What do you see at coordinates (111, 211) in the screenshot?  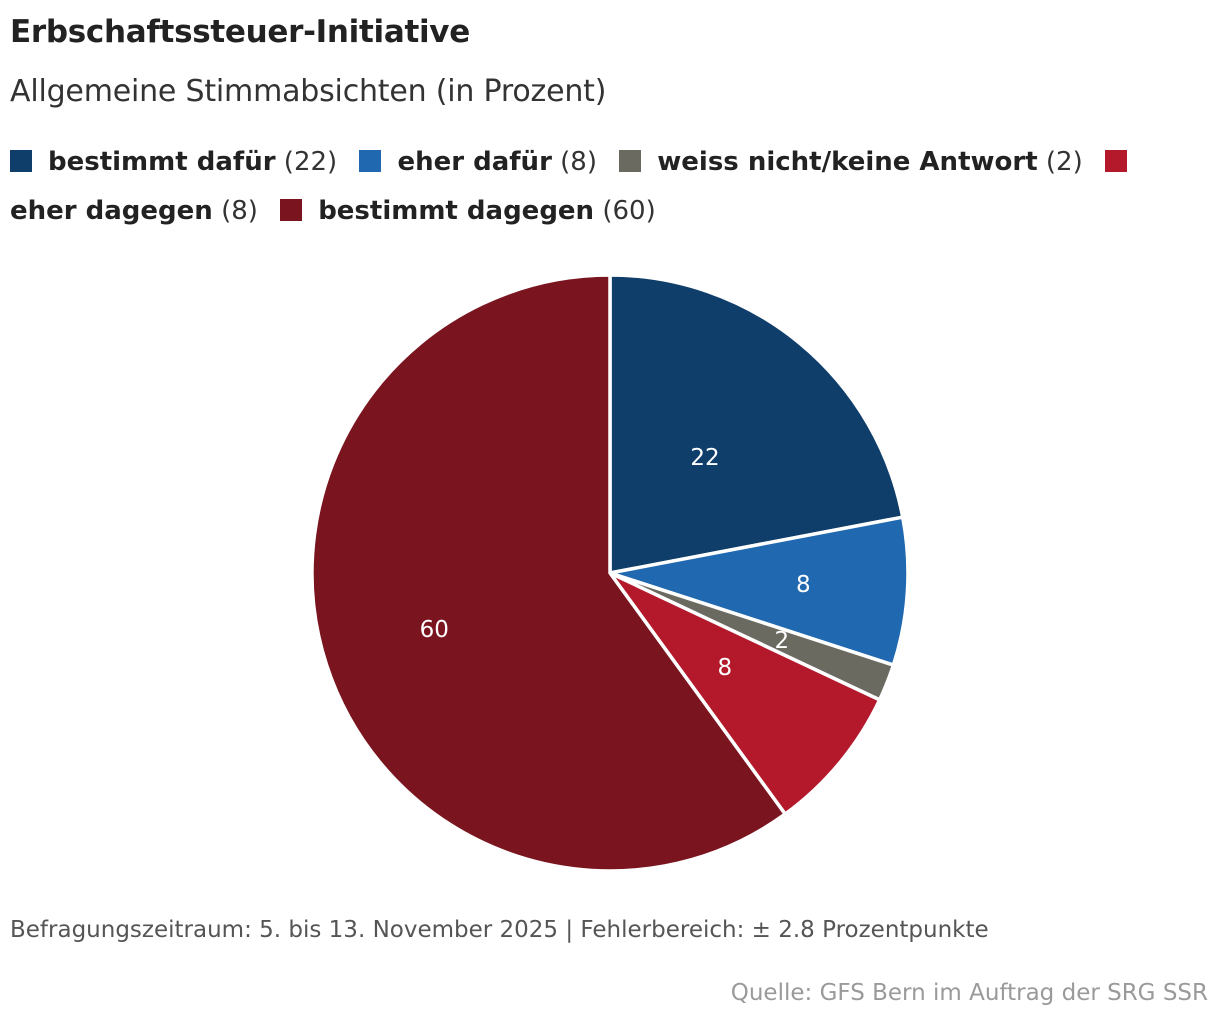 I see `legend-label: eher dagegen` at bounding box center [111, 211].